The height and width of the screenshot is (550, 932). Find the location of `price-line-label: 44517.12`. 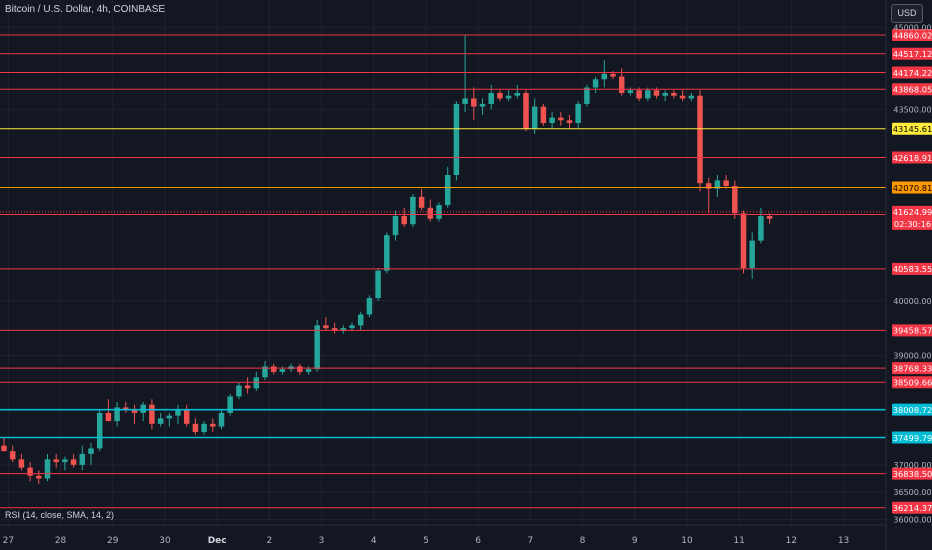

price-line-label: 44517.12 is located at coordinates (912, 54).